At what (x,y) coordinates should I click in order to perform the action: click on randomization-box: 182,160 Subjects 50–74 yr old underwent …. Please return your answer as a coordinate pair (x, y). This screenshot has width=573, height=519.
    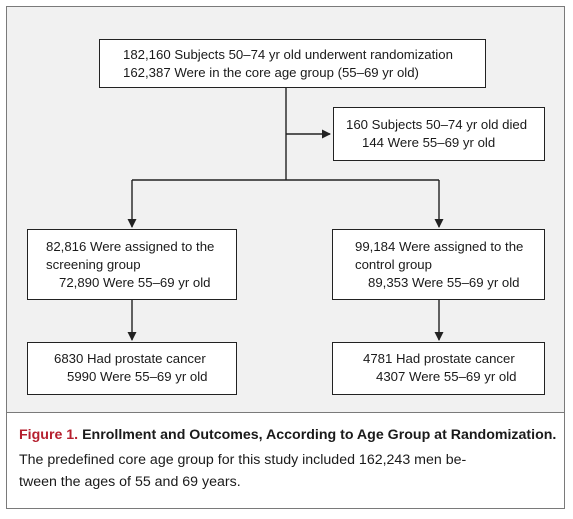
    Looking at the image, I should click on (292, 63).